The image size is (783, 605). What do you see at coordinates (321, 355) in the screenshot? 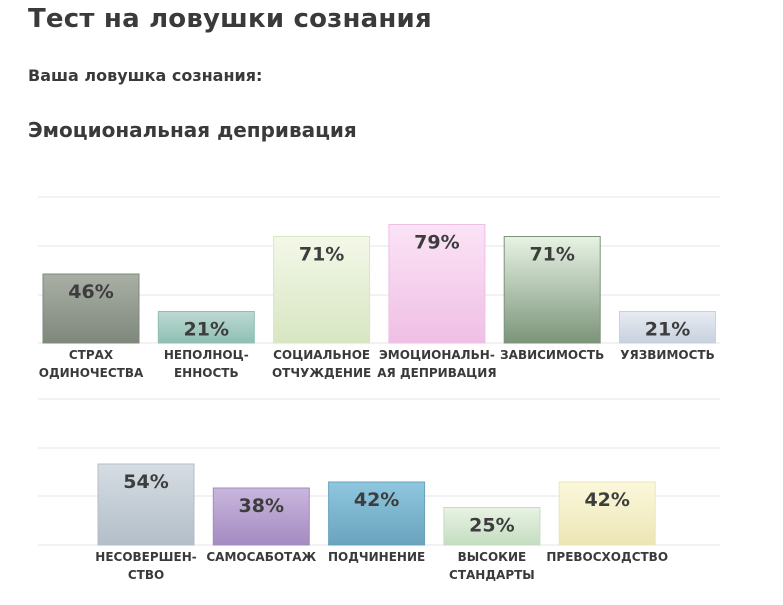
I see `category-label: СОЦИАЛЬНОЕ` at bounding box center [321, 355].